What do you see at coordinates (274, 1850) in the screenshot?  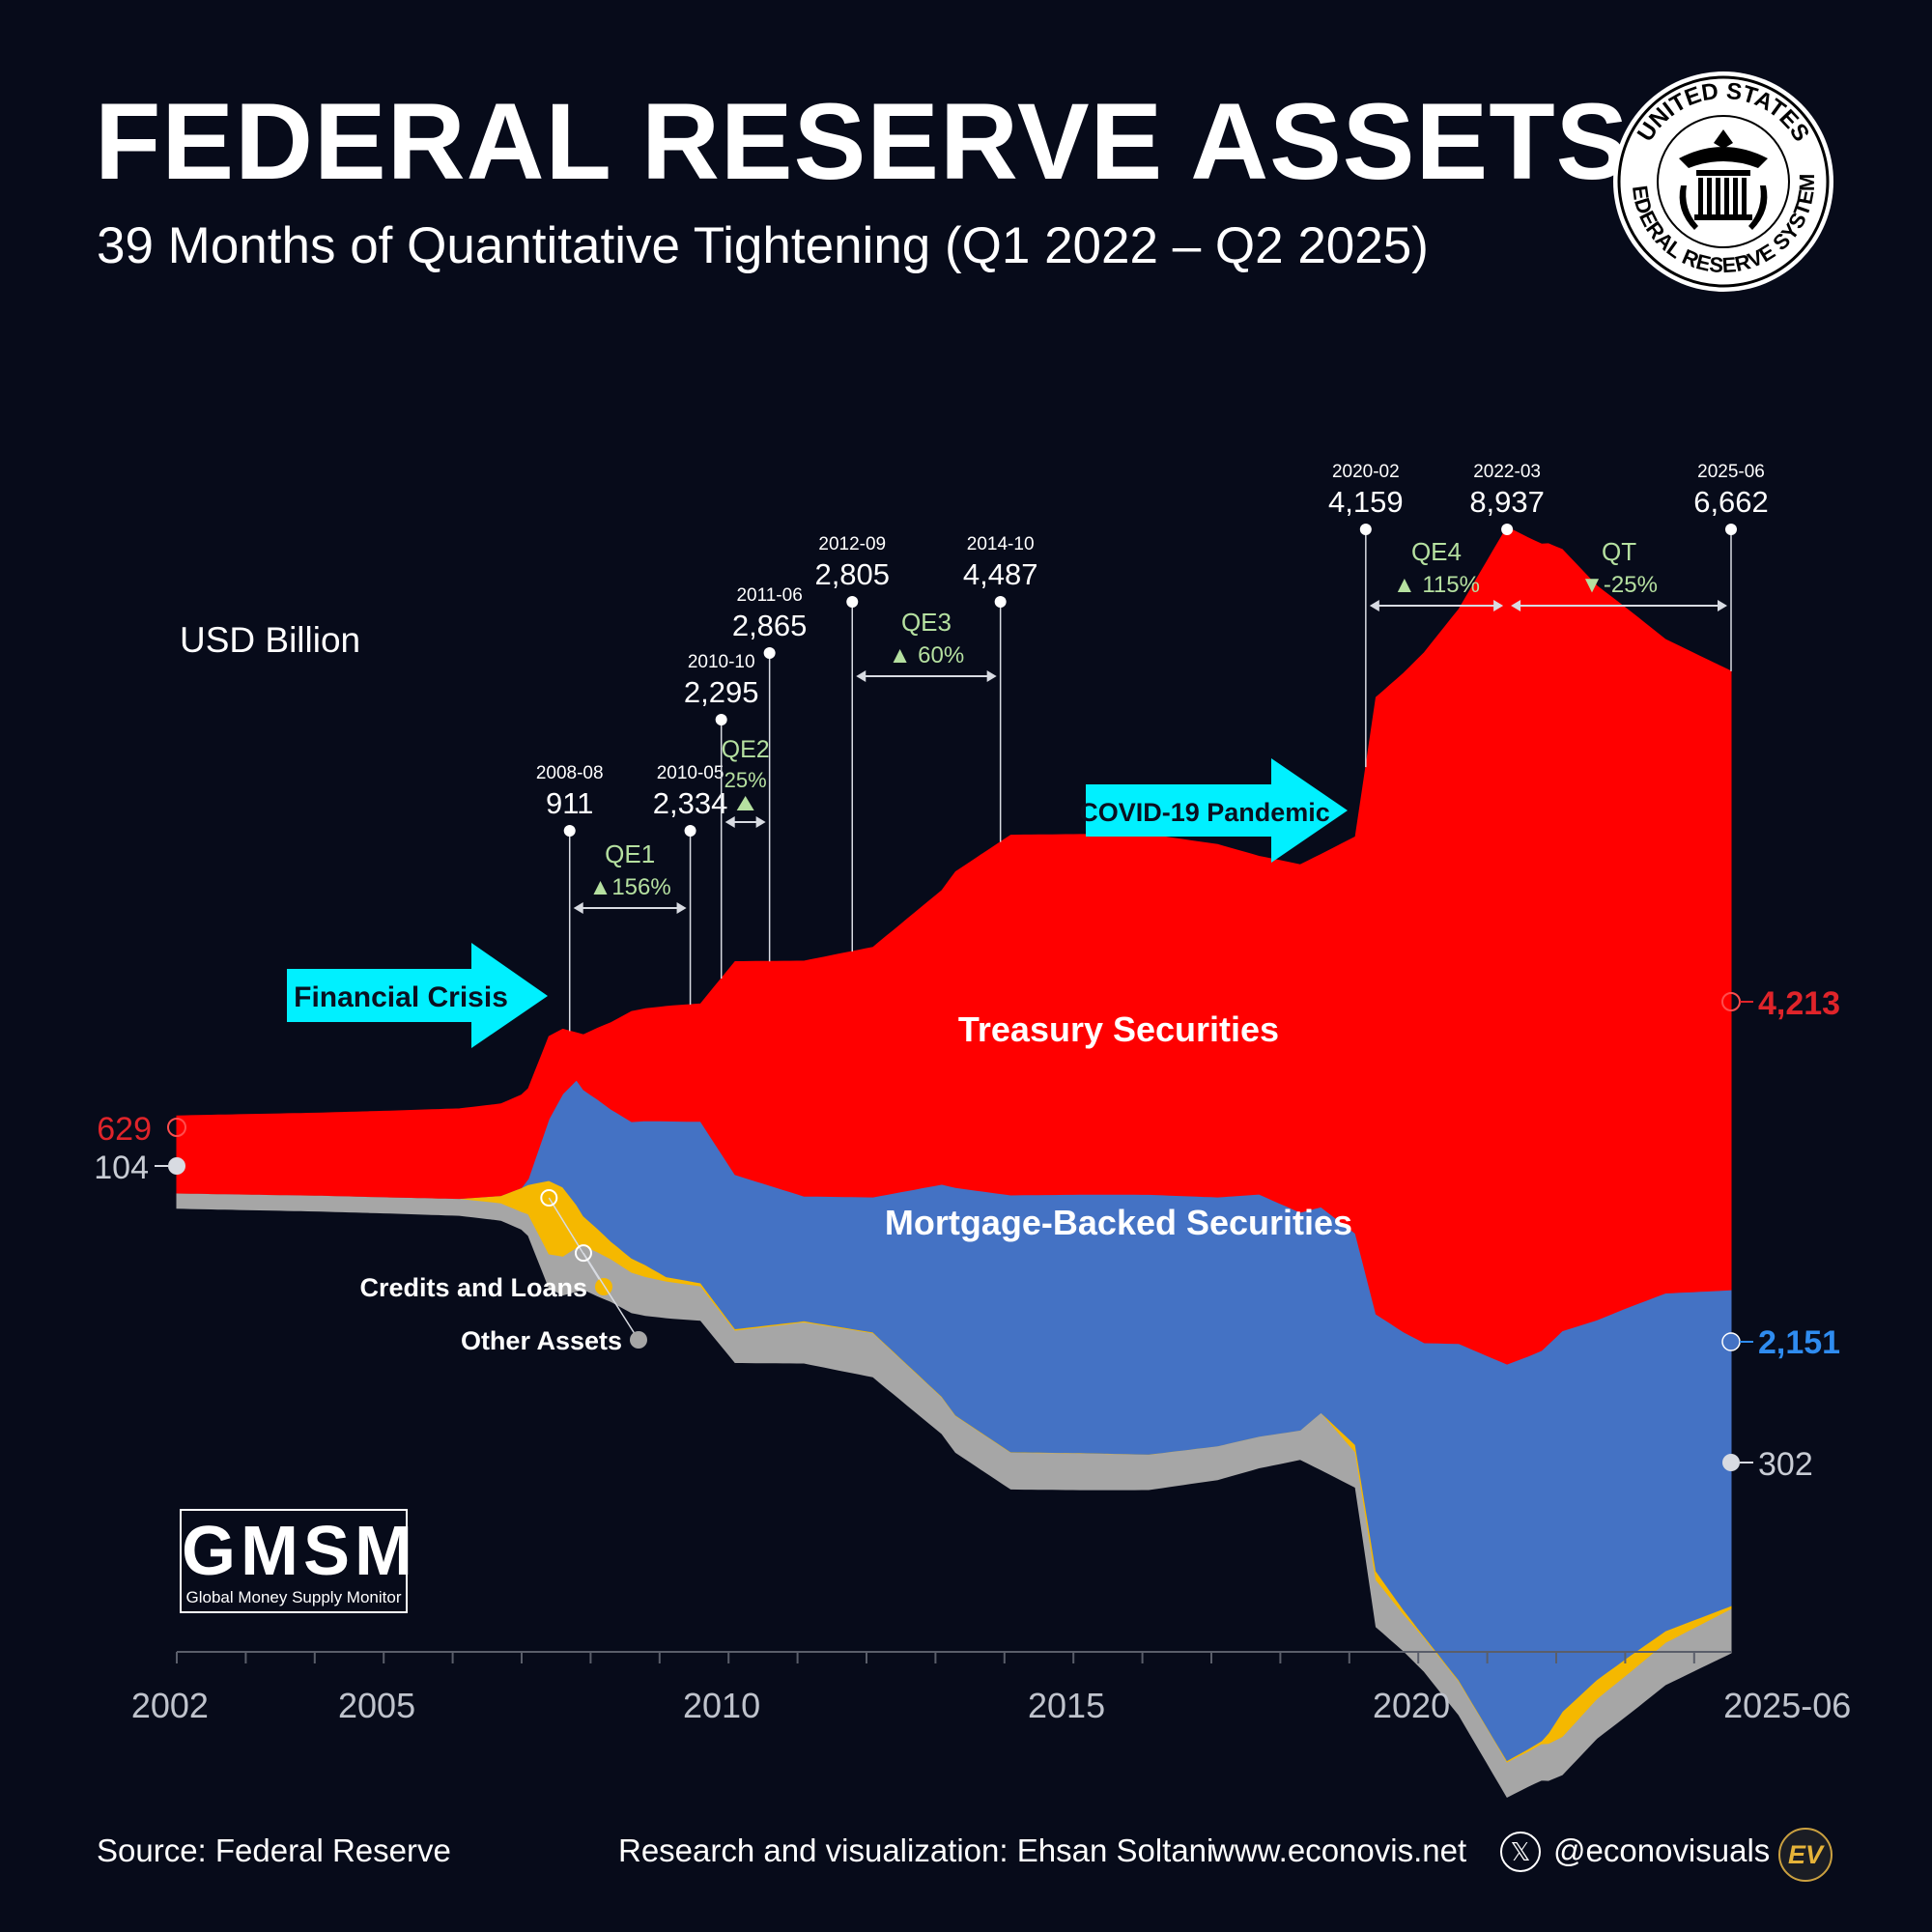 I see `source-note: Source: Federal Reserve` at bounding box center [274, 1850].